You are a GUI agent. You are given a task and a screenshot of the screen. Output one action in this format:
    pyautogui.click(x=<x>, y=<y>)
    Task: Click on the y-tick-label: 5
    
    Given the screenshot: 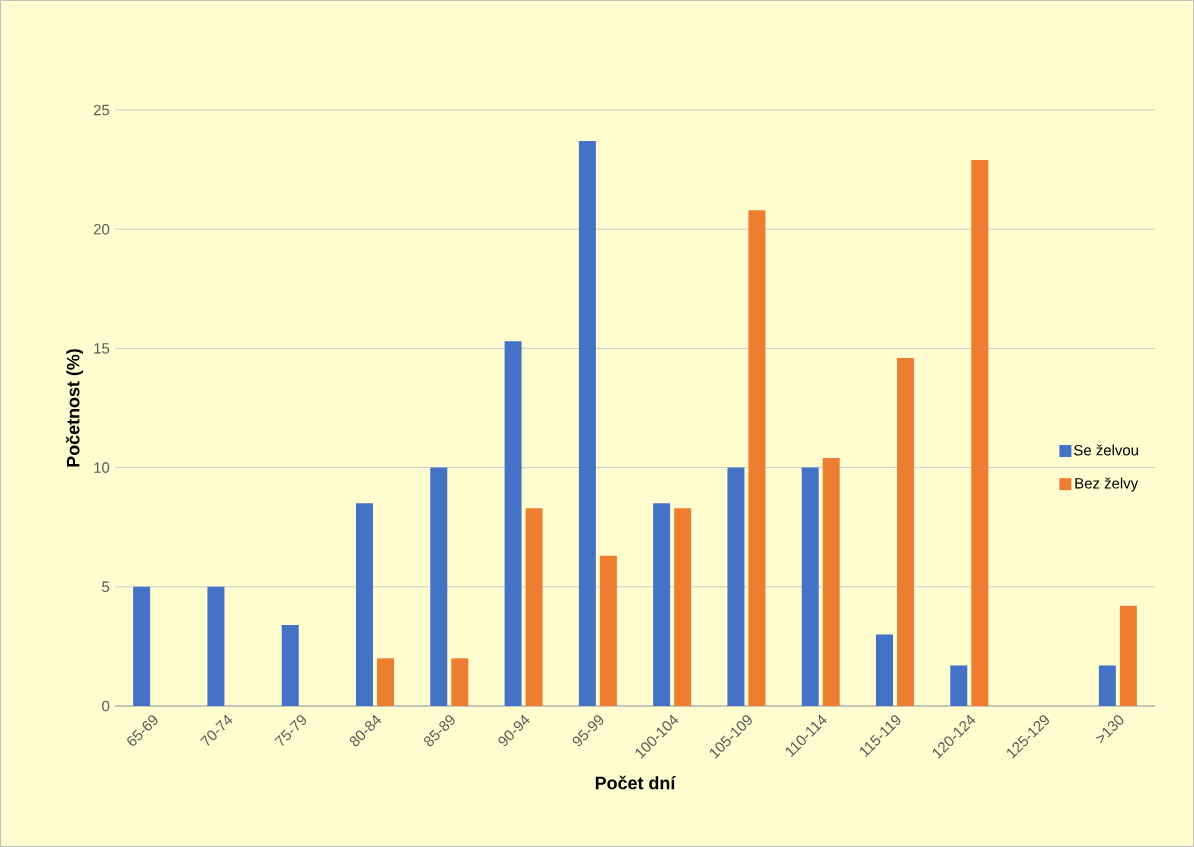 What is the action you would take?
    pyautogui.click(x=106, y=587)
    